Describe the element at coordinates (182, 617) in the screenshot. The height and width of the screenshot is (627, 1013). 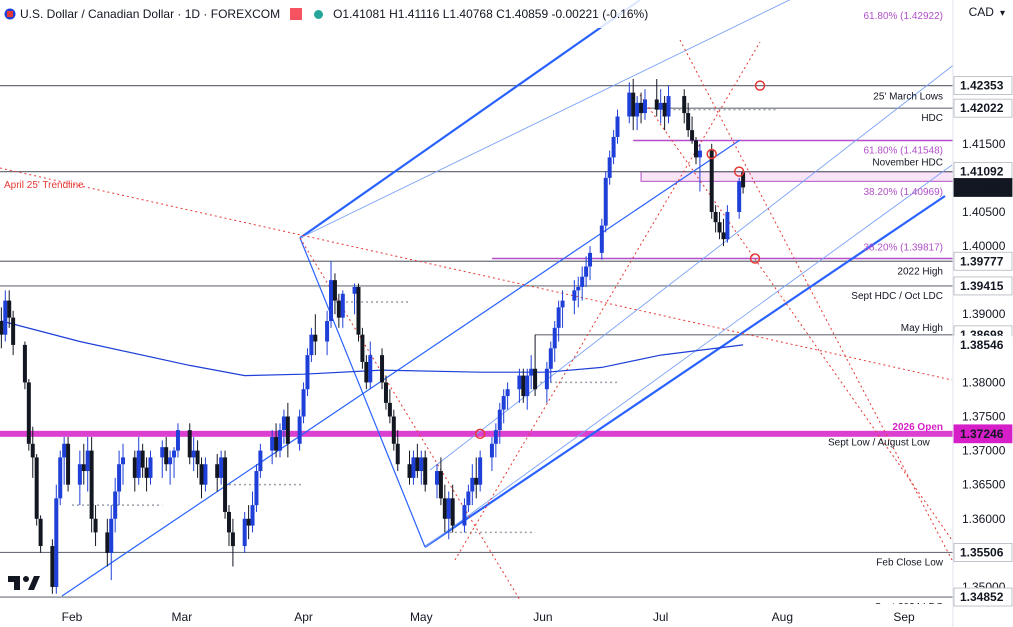
I see `x-tick-label: Mar` at that location.